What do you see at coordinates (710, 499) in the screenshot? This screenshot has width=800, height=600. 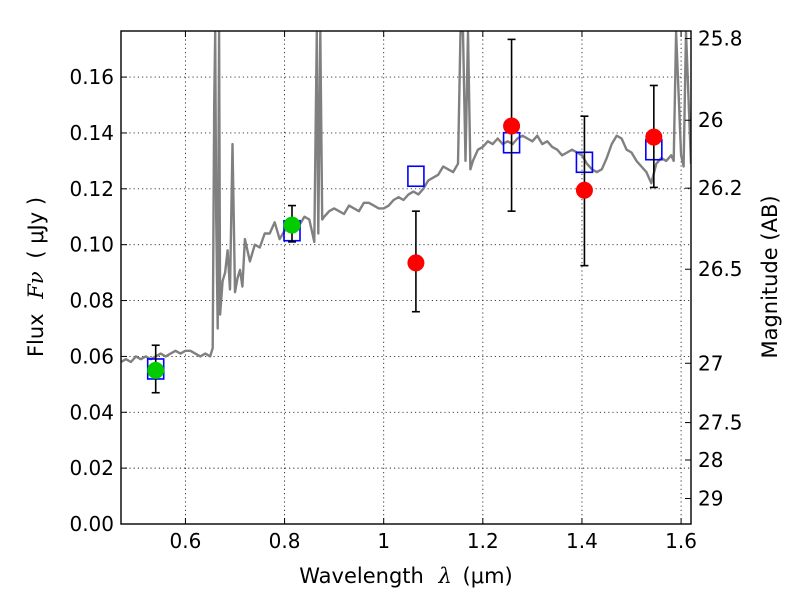 I see `right-tick-label: 29` at bounding box center [710, 499].